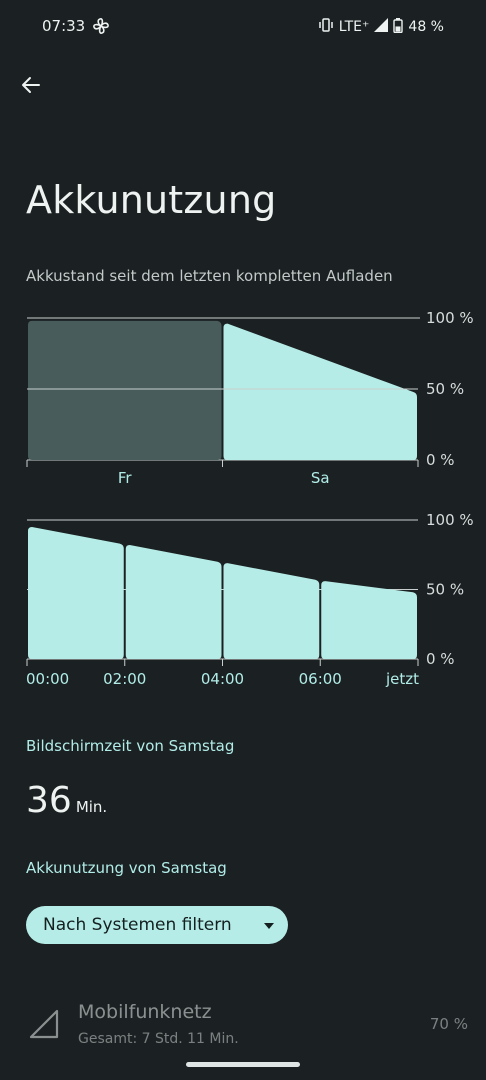 The width and height of the screenshot is (486, 1080). I want to click on arrow-back-icon, so click(31, 85).